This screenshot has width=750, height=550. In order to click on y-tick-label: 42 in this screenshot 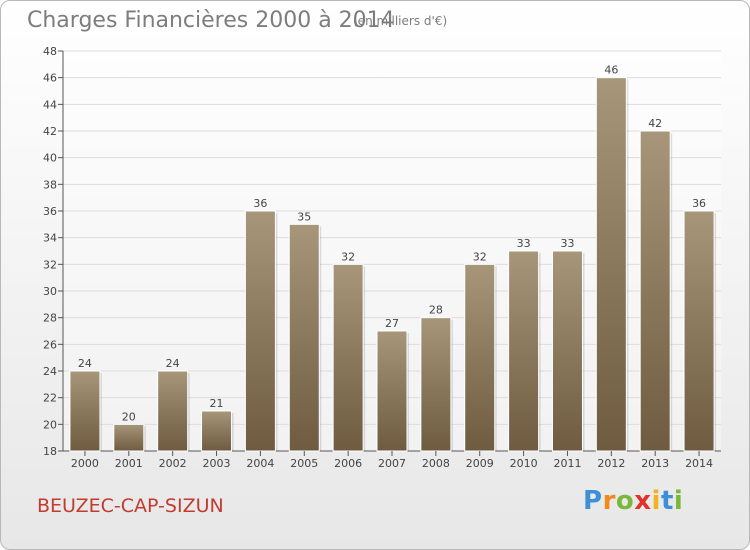, I will do `click(50, 131)`.